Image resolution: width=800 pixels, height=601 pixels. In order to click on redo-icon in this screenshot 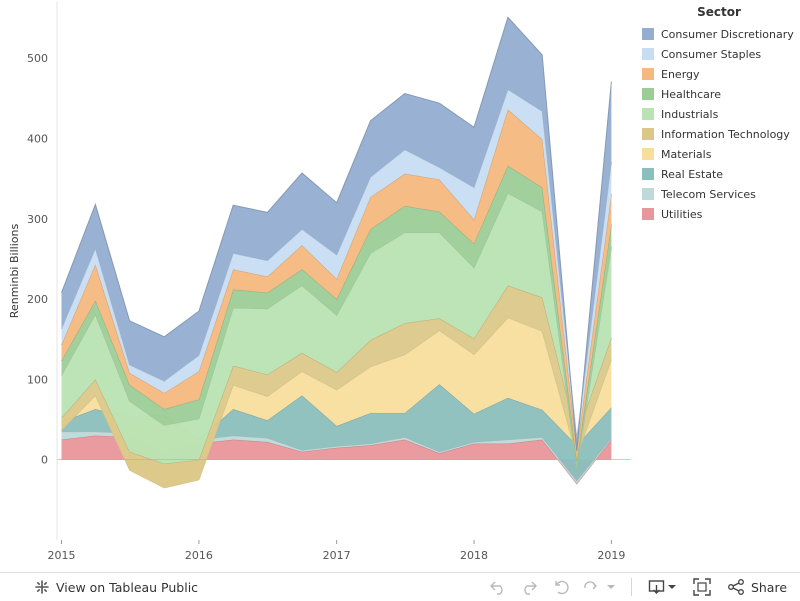, I will do `click(530, 588)`.